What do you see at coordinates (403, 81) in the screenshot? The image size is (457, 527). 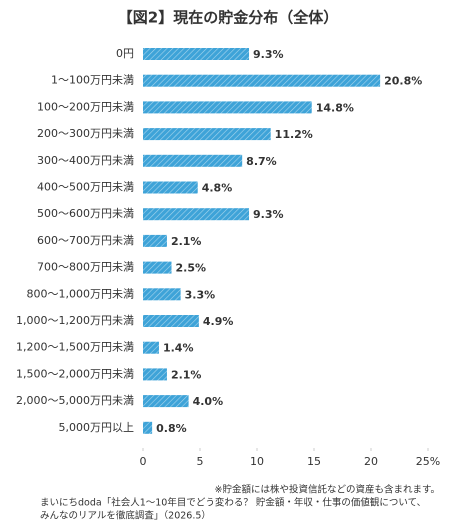 I see `value-label: 20.8%` at bounding box center [403, 81].